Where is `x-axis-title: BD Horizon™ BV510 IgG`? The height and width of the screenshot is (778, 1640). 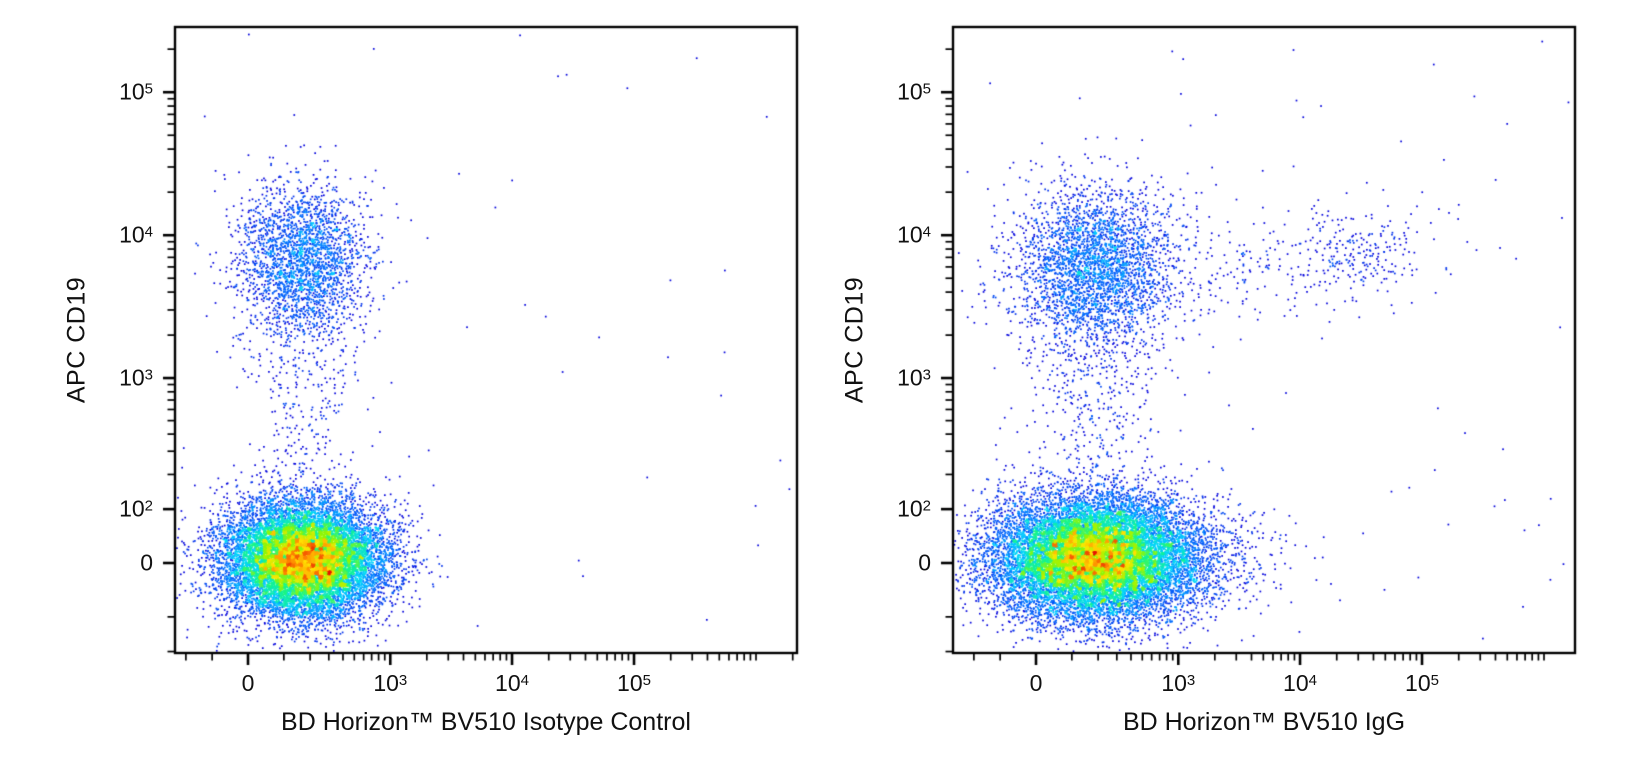 x-axis-title: BD Horizon™ BV510 IgG is located at coordinates (1264, 722).